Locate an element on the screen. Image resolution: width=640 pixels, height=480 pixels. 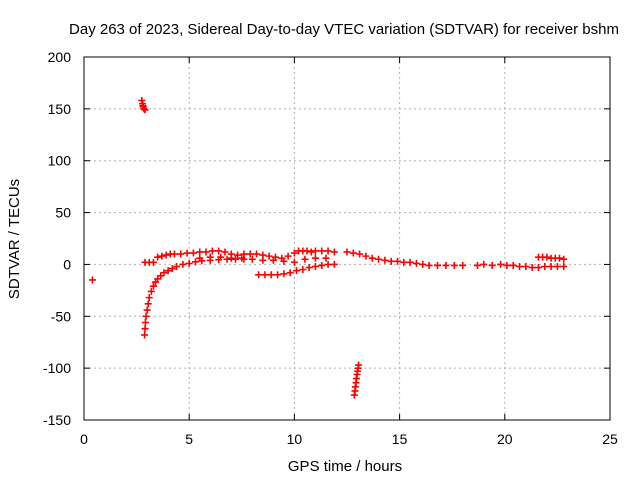
y-tick-label: 50 is located at coordinates (63, 213).